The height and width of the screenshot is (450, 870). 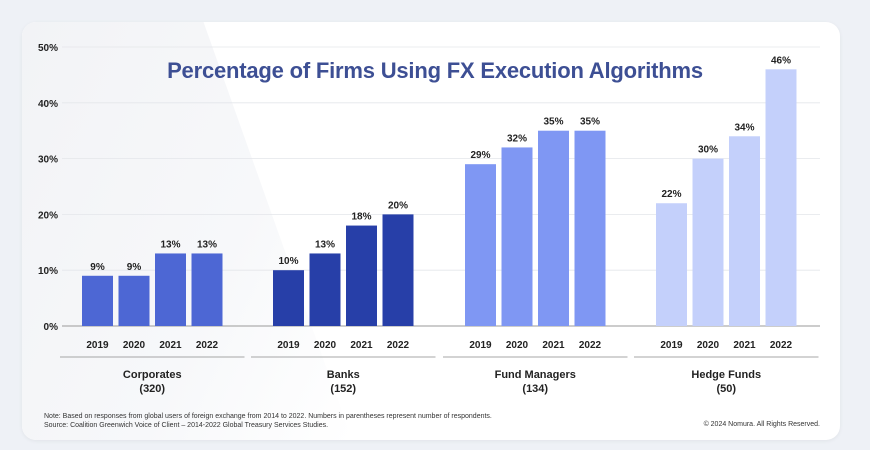 What do you see at coordinates (744, 127) in the screenshot?
I see `data-label: 34%` at bounding box center [744, 127].